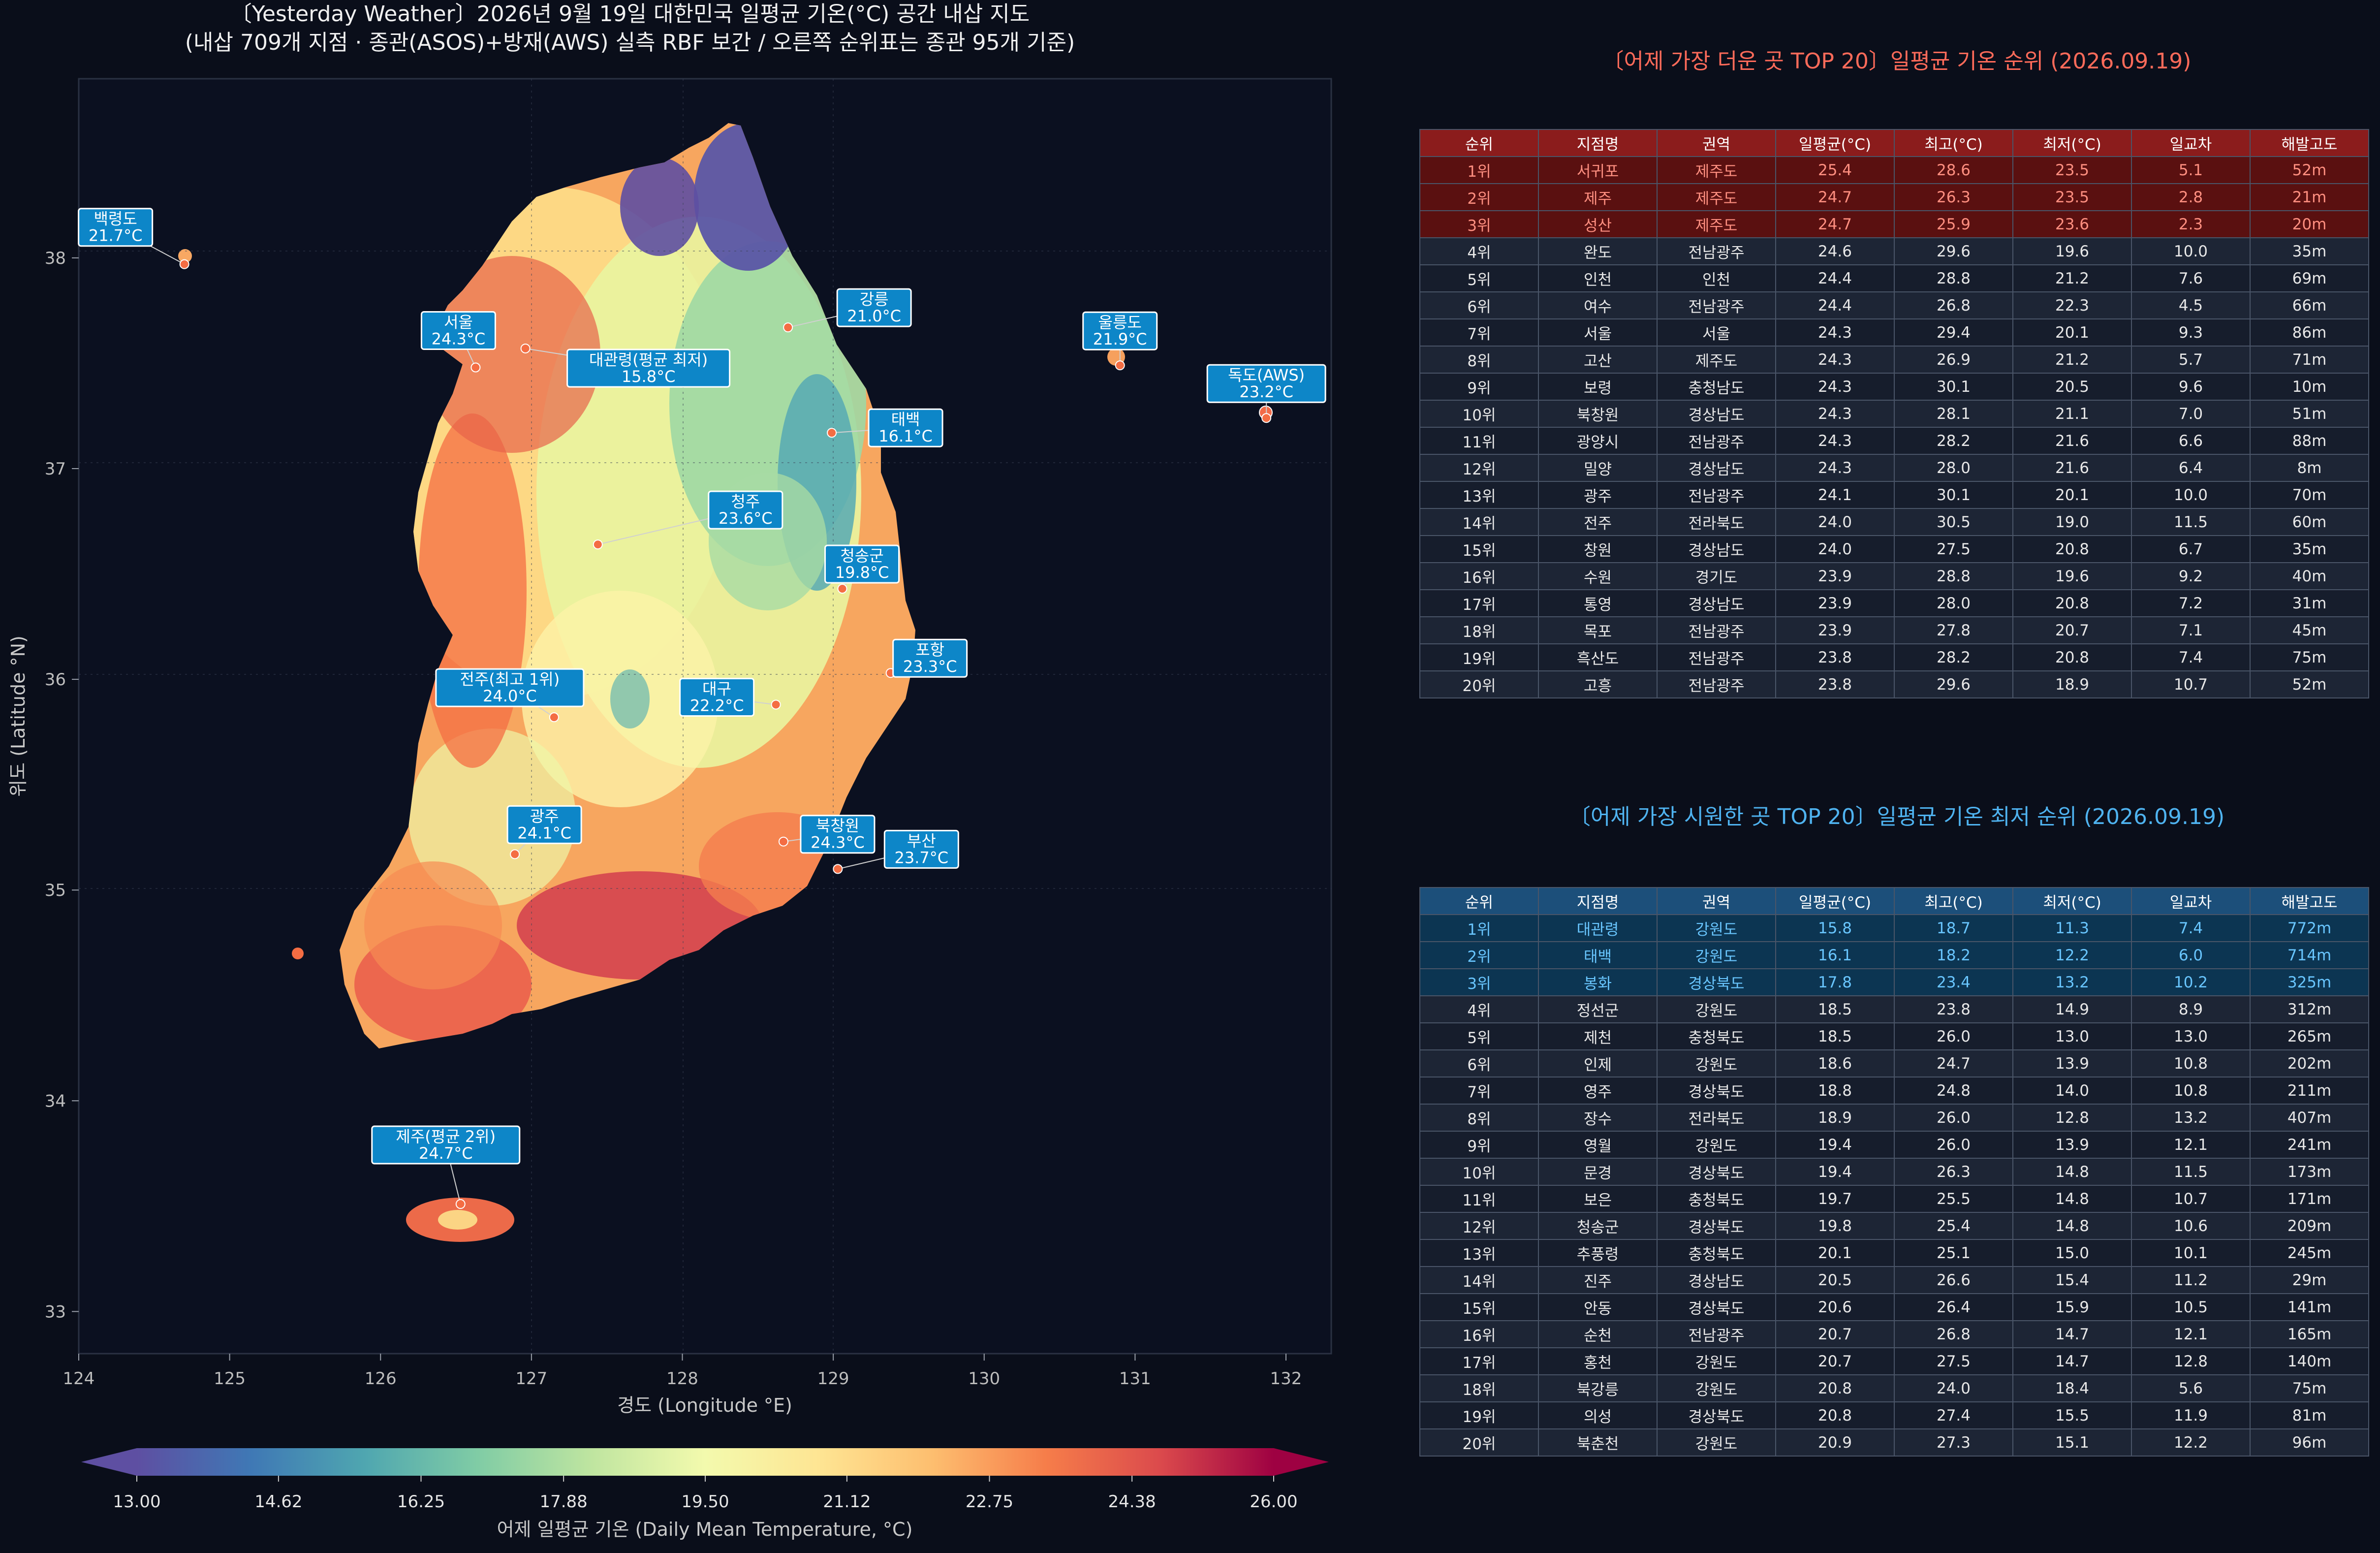  Describe the element at coordinates (1835, 1226) in the screenshot. I see `table-cell: 19.8` at that location.